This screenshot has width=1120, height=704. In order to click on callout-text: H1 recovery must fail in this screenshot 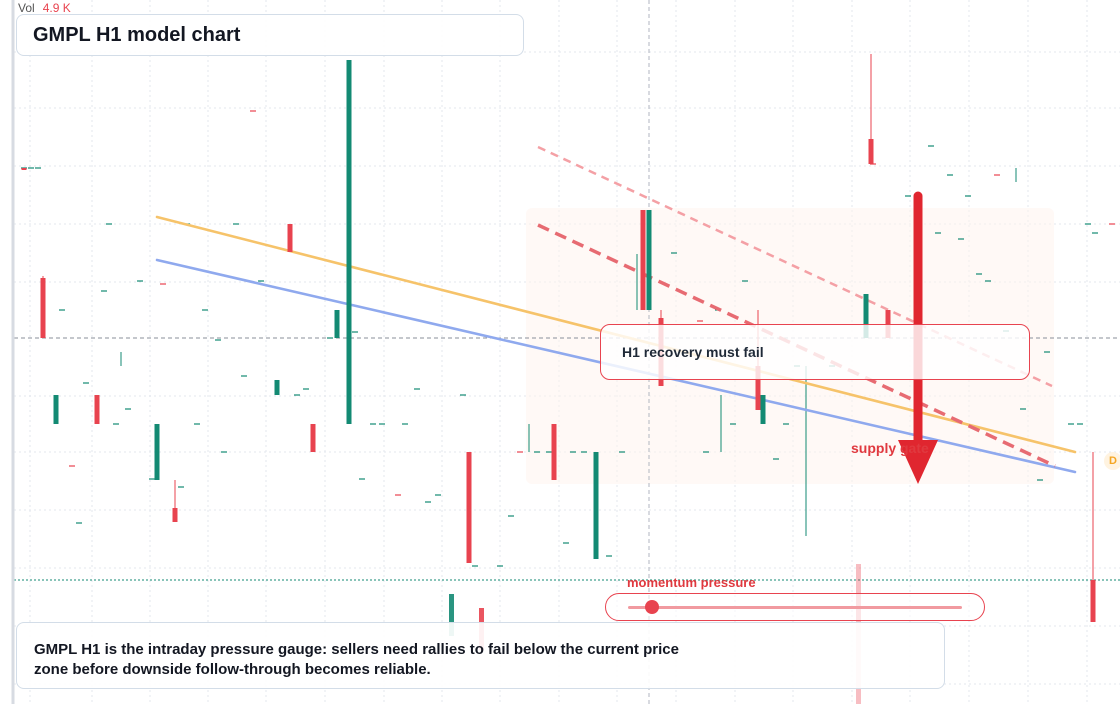, I will do `click(693, 352)`.